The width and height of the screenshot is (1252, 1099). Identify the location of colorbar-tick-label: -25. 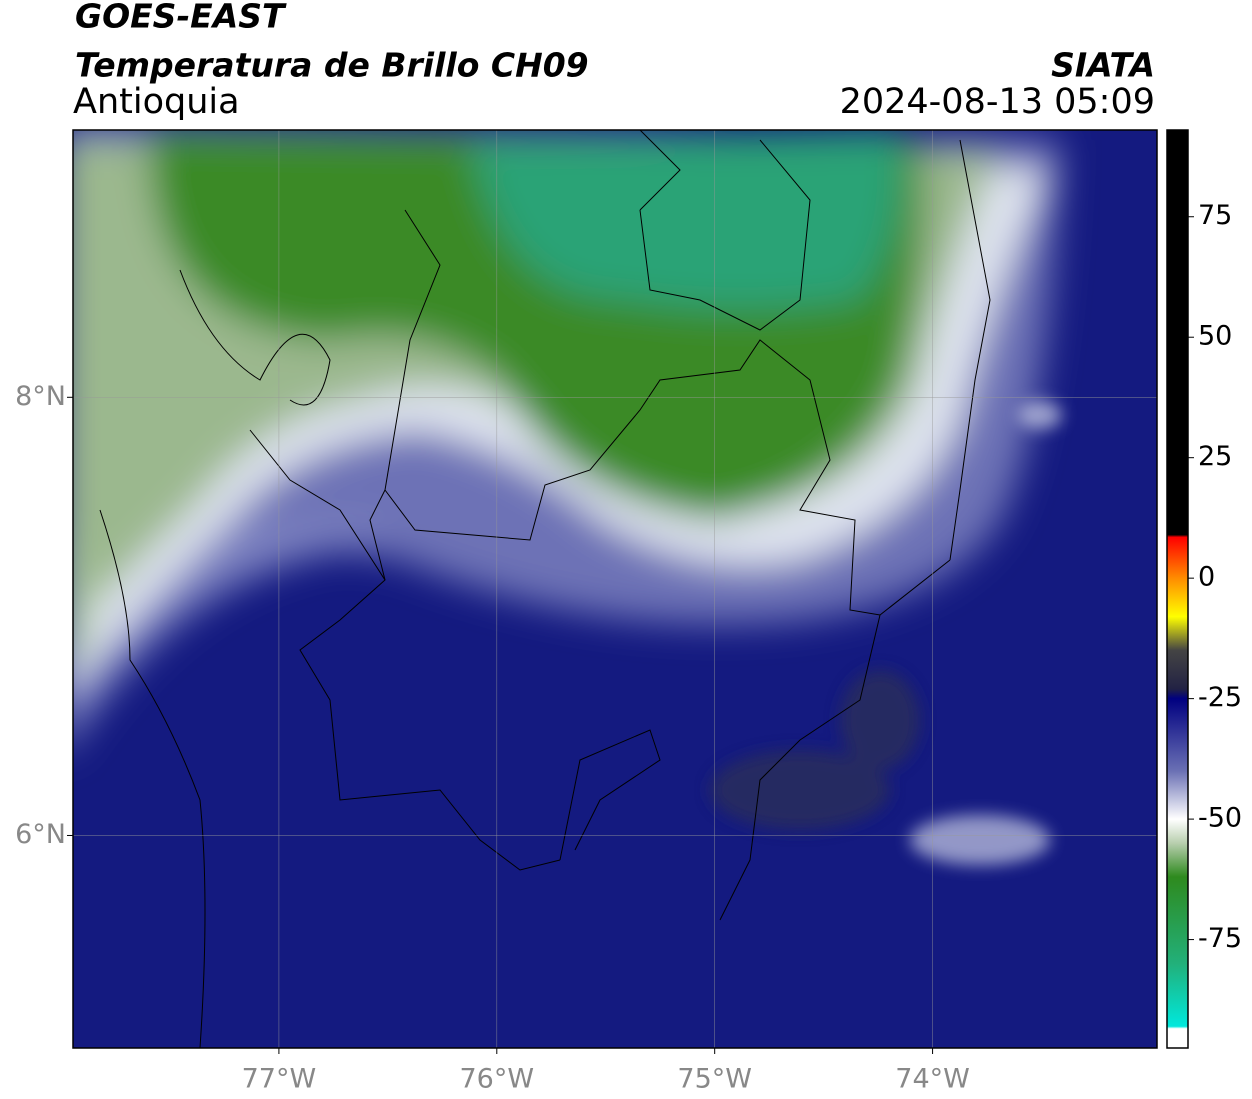
(1220, 697).